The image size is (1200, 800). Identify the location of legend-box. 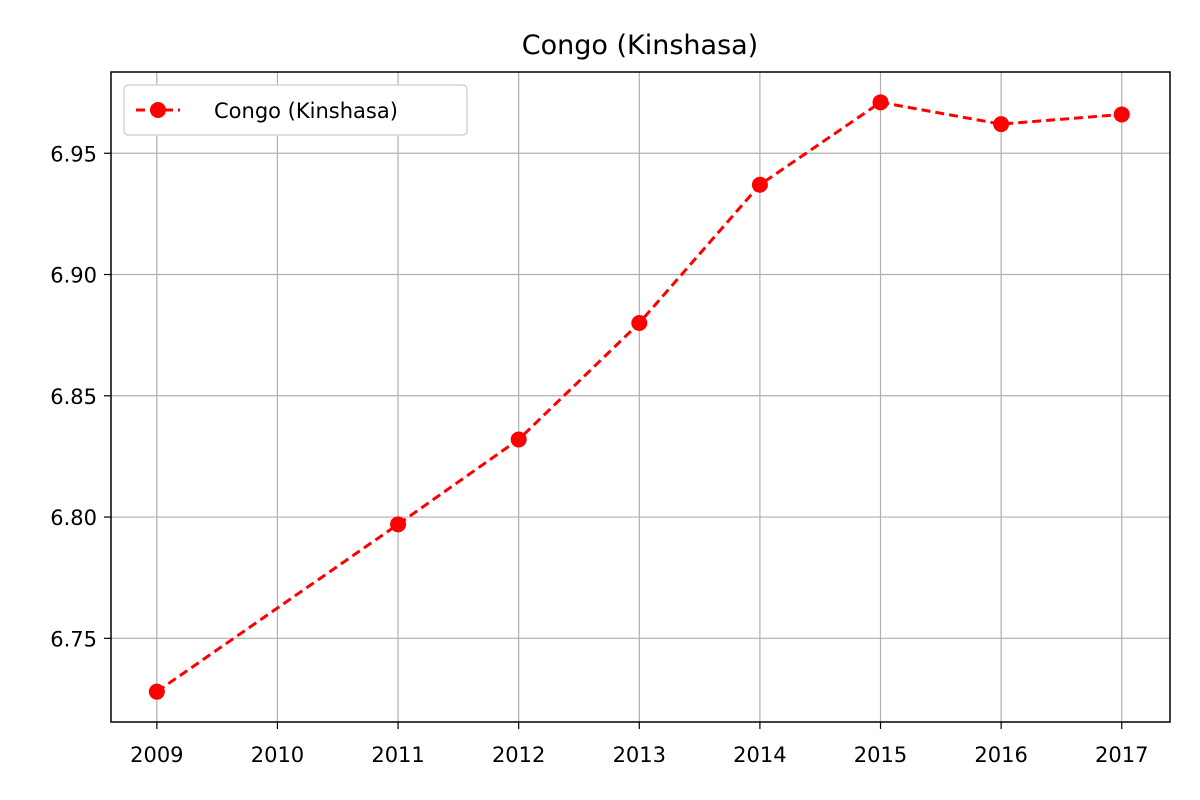
(295, 110).